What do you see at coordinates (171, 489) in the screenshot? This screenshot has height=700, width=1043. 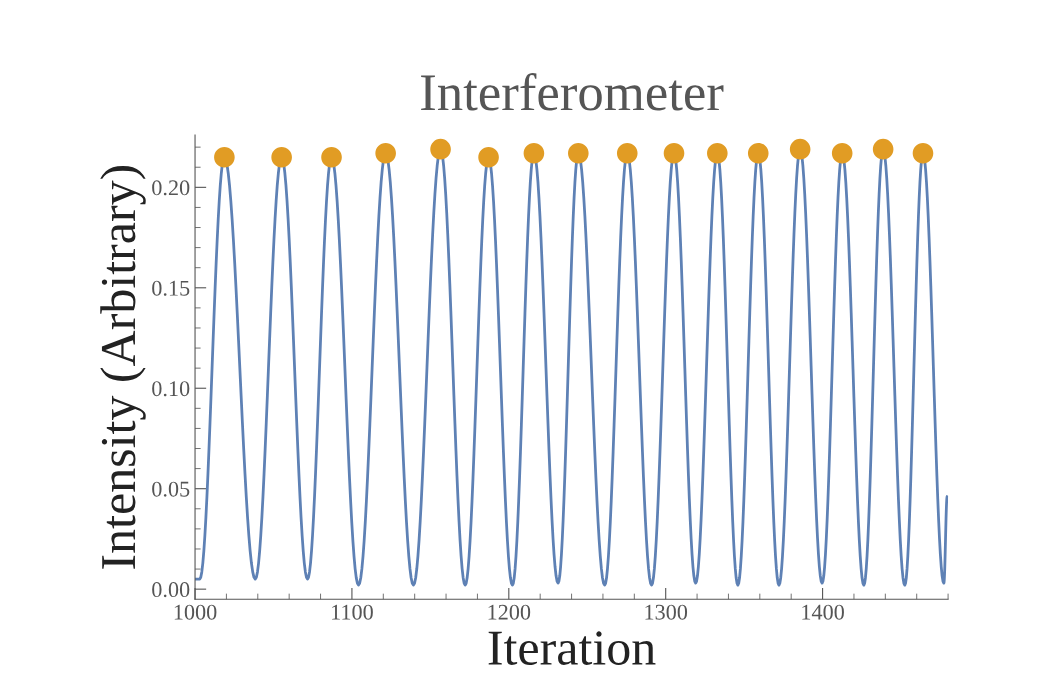 I see `y-tick-label: 0.05` at bounding box center [171, 489].